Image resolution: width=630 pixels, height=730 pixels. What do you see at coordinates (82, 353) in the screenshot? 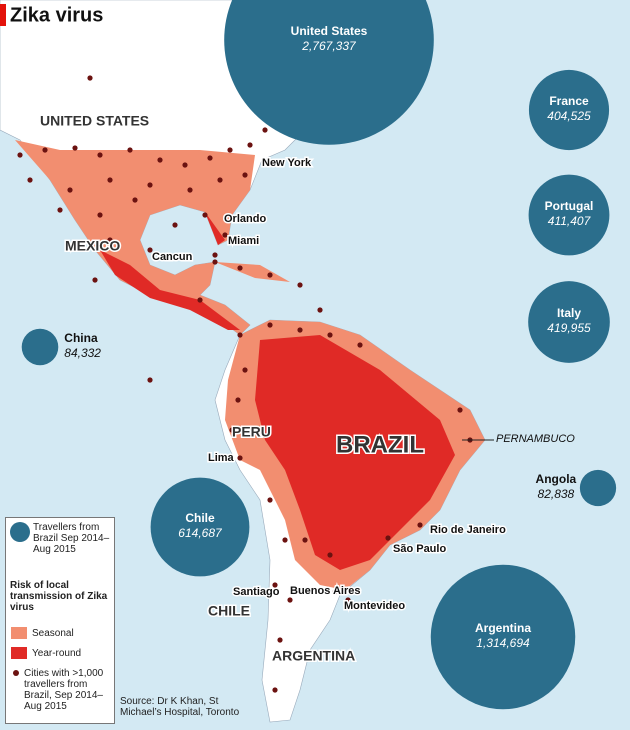
I see `bubble-value: 84,332` at bounding box center [82, 353].